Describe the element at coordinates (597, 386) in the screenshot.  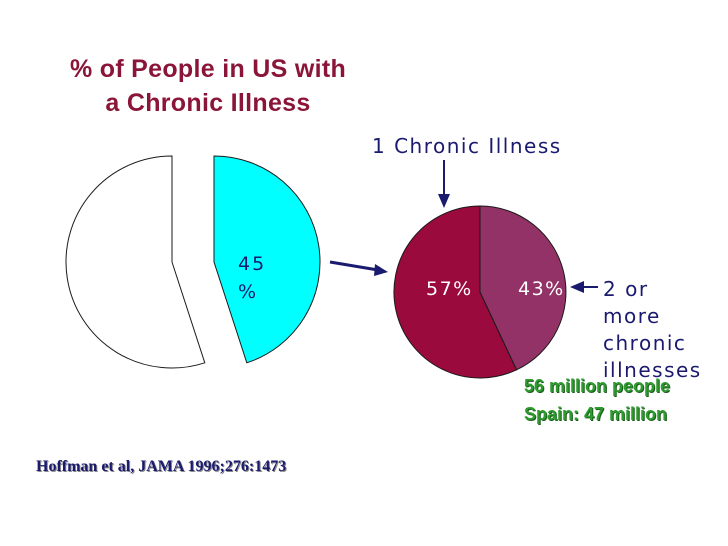
I see `green-note-line-1: 56 million people` at that location.